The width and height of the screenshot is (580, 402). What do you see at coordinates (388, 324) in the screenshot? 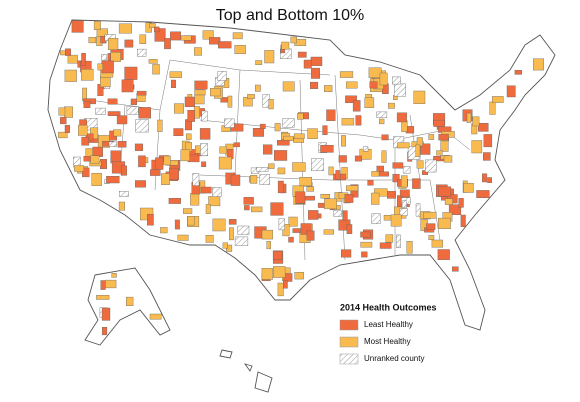
I see `legend-label: Least Healthy` at bounding box center [388, 324].